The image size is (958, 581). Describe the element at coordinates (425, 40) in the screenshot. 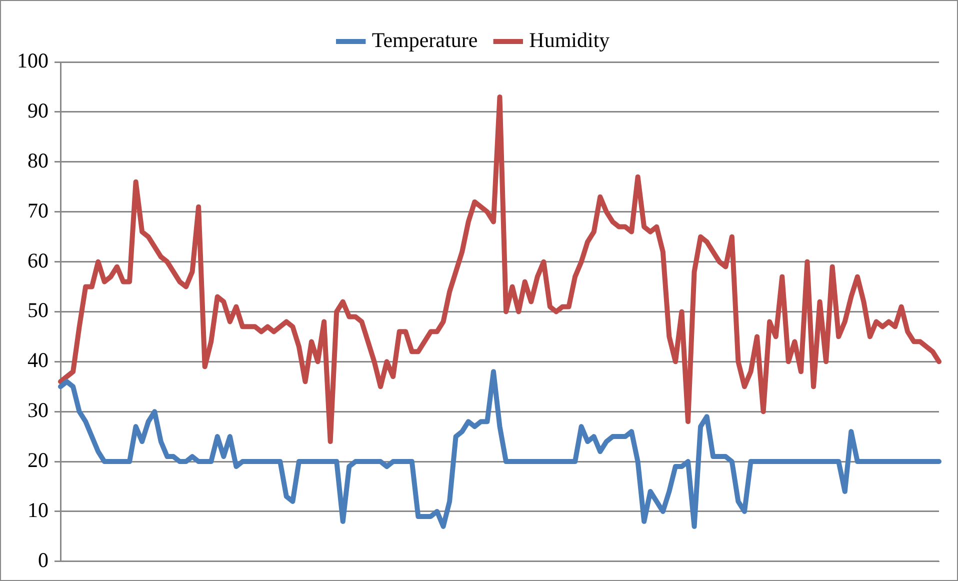

I see `legend-label: Temperature` at that location.